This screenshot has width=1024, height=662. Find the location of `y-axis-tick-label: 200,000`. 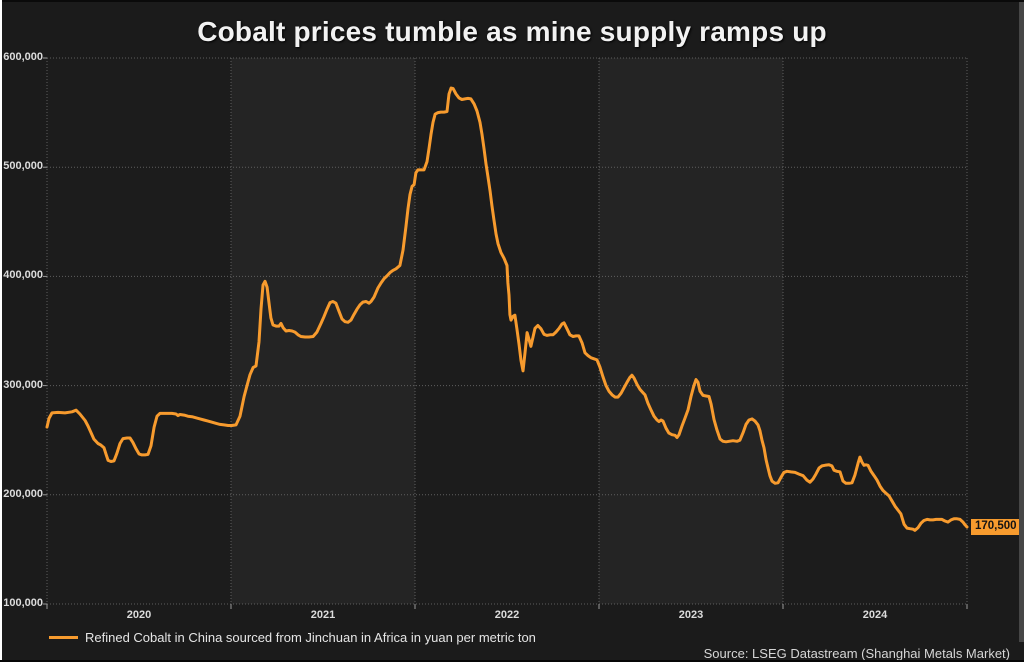

y-axis-tick-label: 200,000 is located at coordinates (23, 493).